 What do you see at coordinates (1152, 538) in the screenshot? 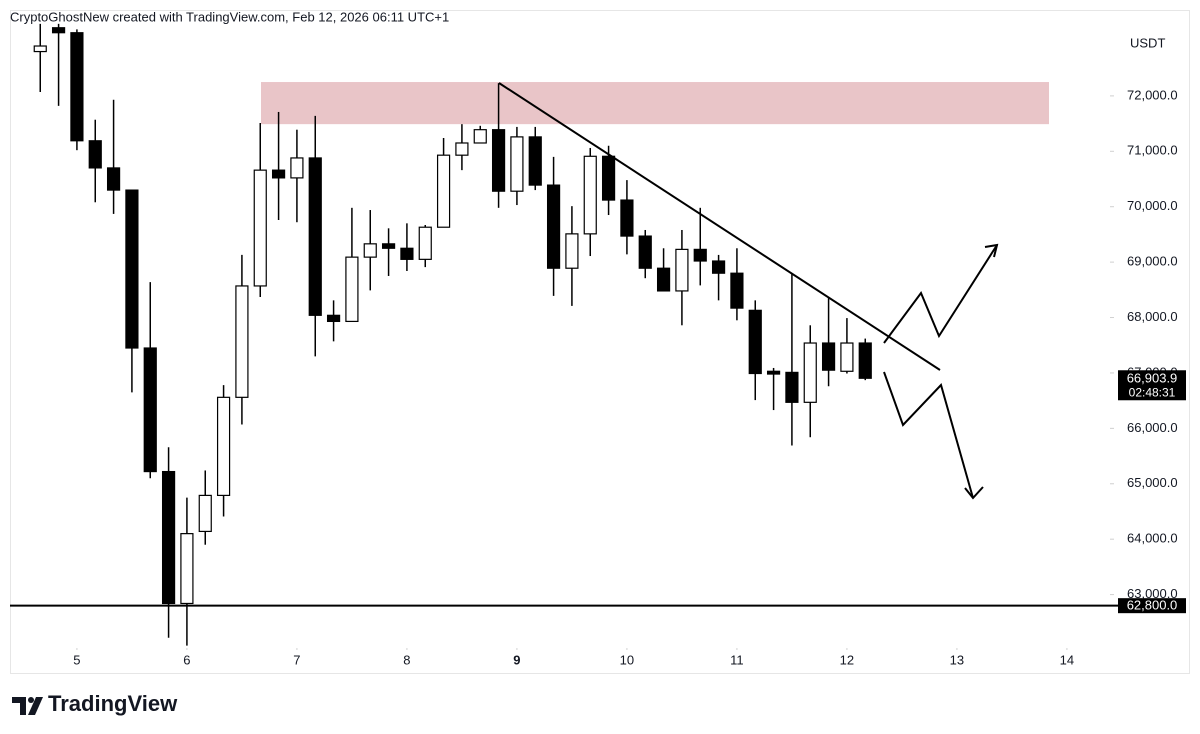
I see `y-tick-label: 64,000.0` at bounding box center [1152, 538].